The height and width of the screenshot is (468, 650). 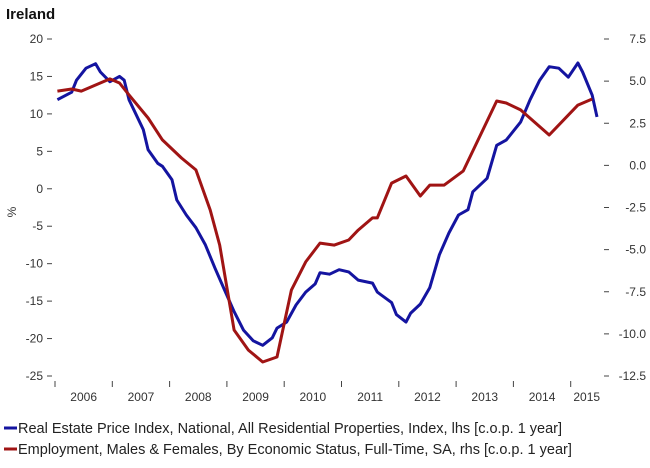 I want to click on y-left-tick-label: -5, so click(x=37, y=226).